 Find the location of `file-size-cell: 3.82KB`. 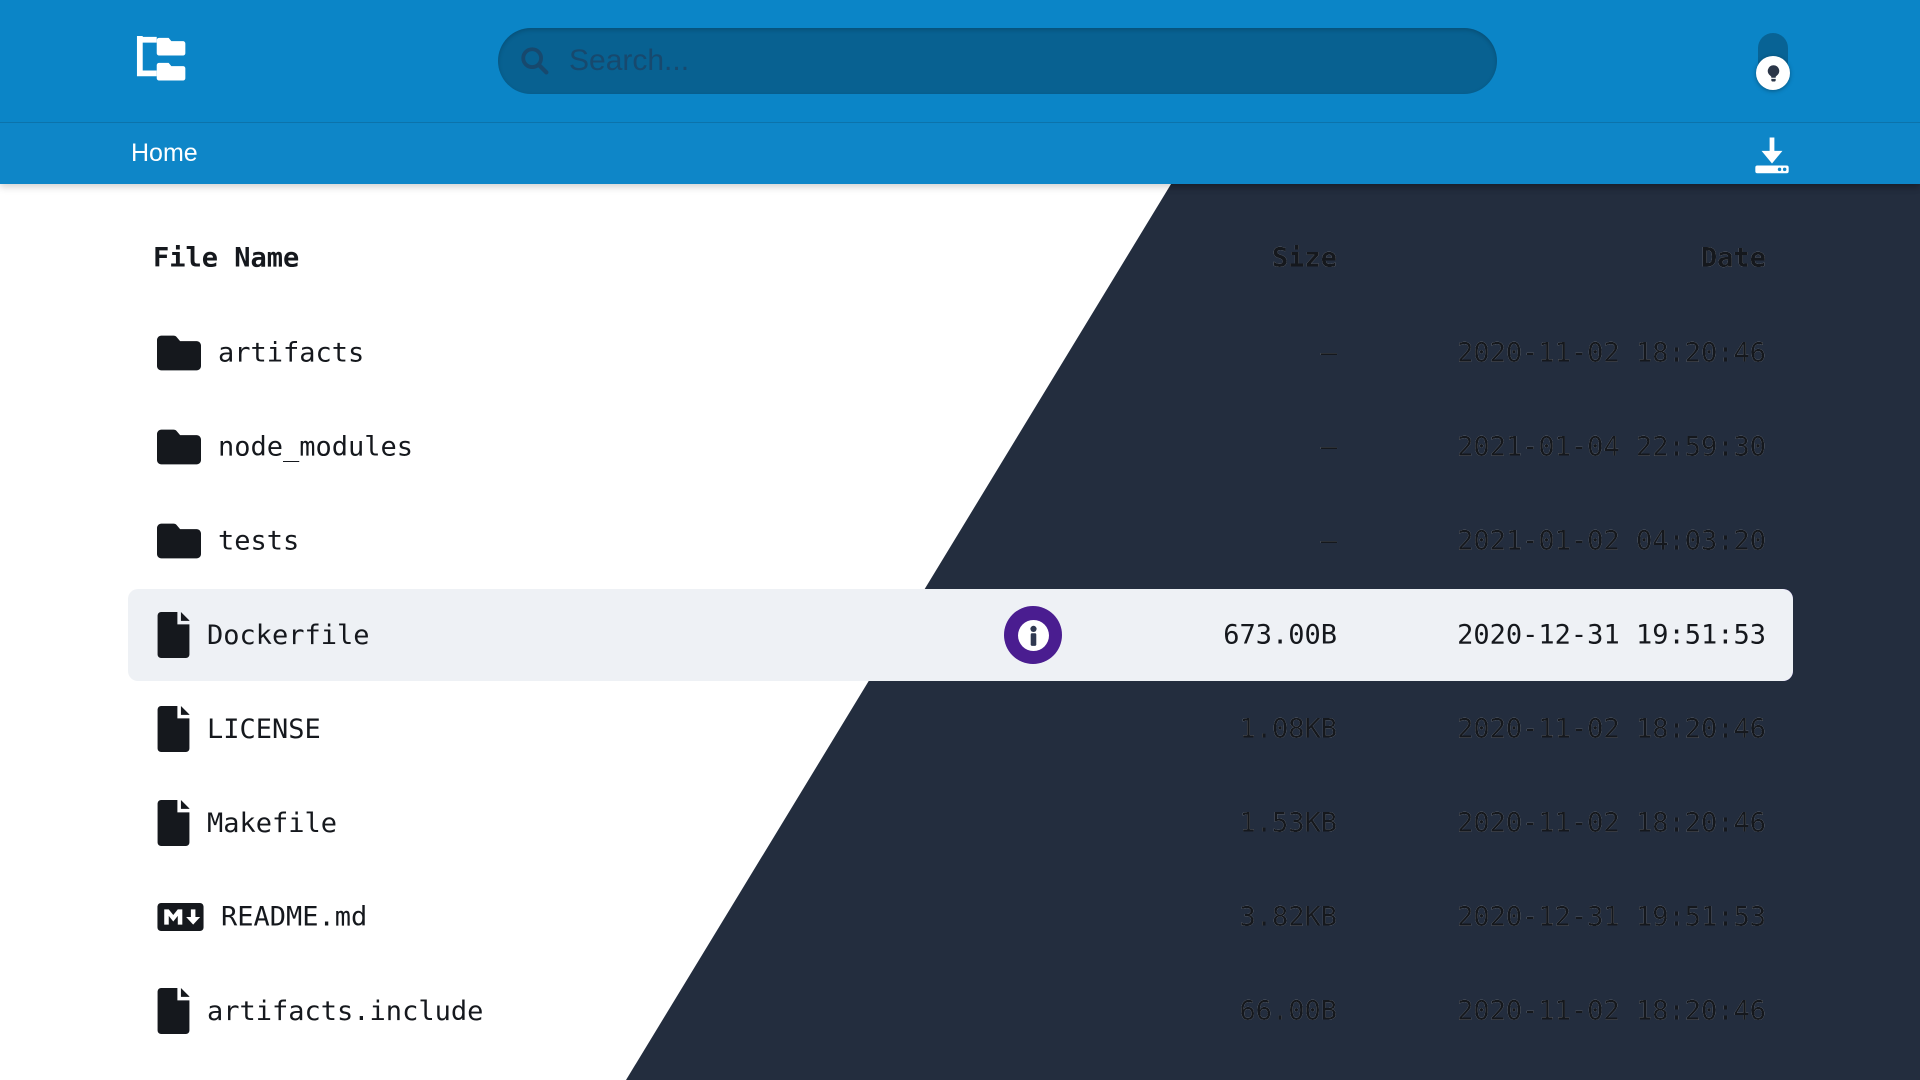

file-size-cell: 3.82KB is located at coordinates (1288, 917).